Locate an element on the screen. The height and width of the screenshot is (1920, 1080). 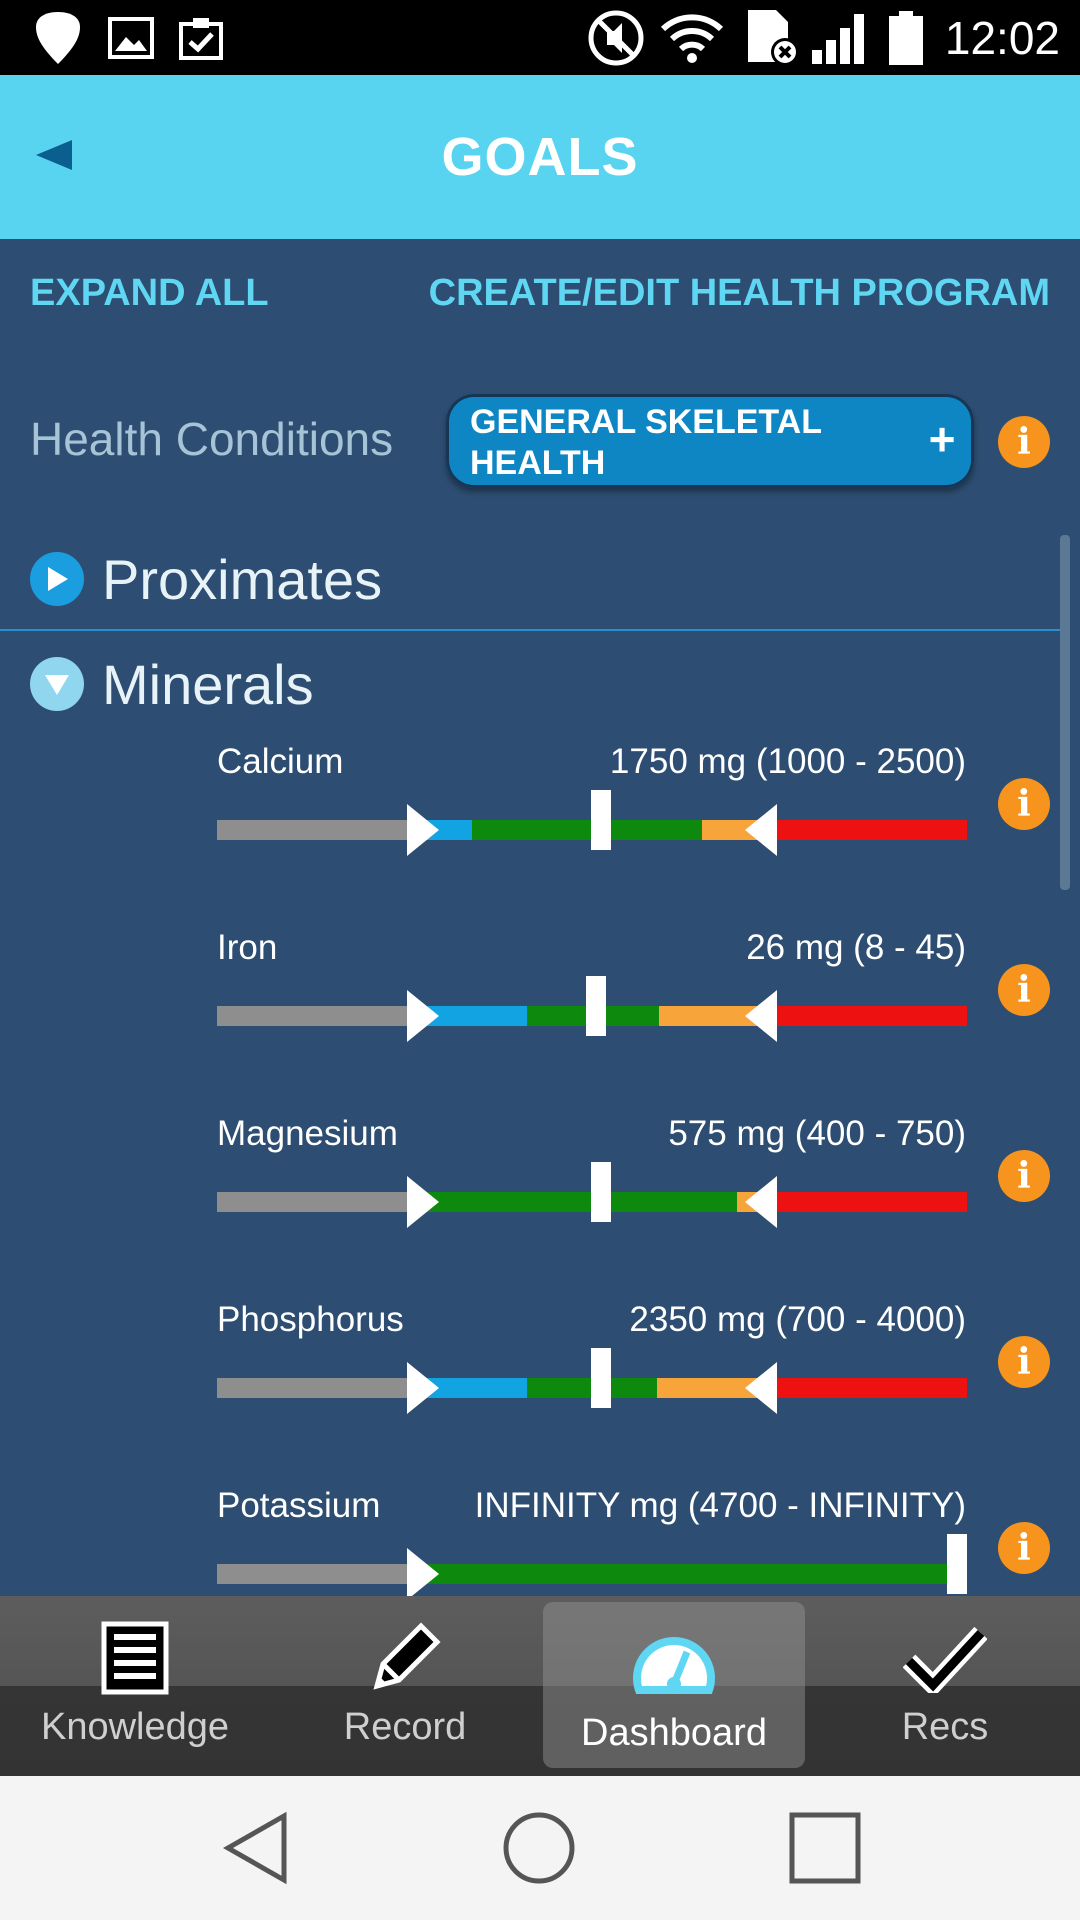
health-condition-selector: GENERAL SKELETAL HEALTH + is located at coordinates (710, 441).